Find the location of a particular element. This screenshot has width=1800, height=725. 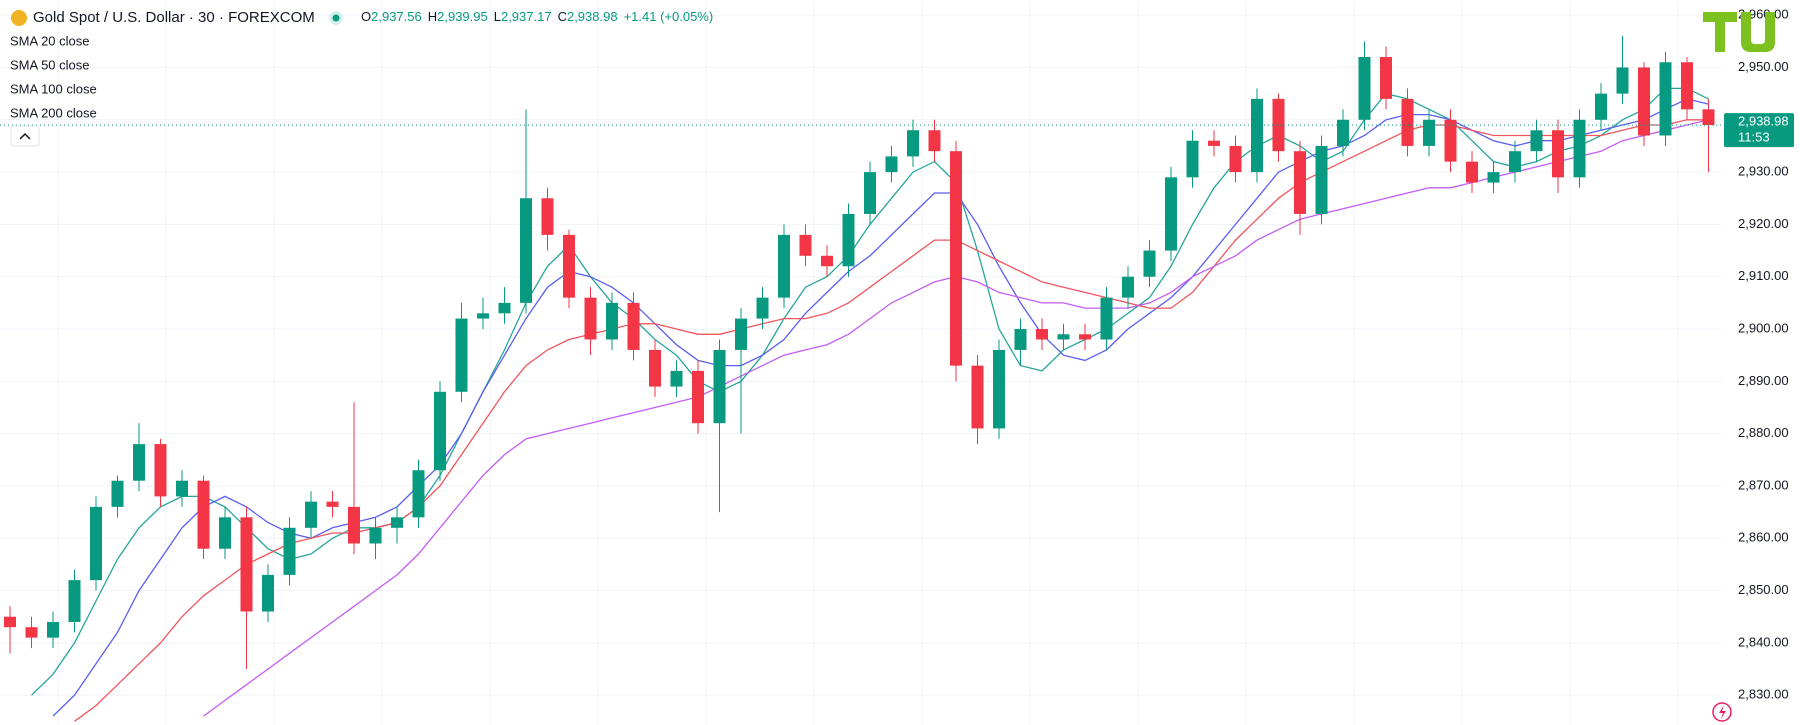

ohlc-key: H is located at coordinates (432, 16).